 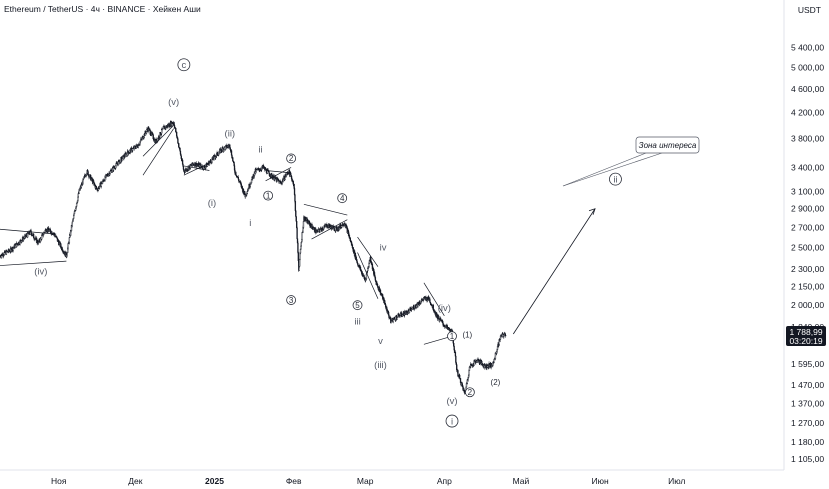 I want to click on price-tick-label: 3 100,00, so click(x=807, y=191).